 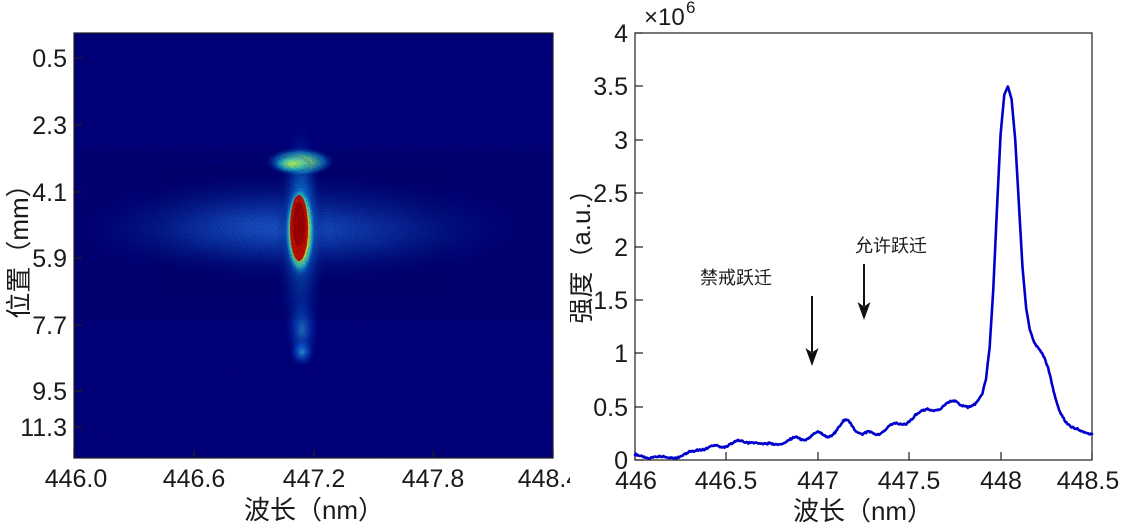 What do you see at coordinates (621, 141) in the screenshot?
I see `y-tick-label: 3` at bounding box center [621, 141].